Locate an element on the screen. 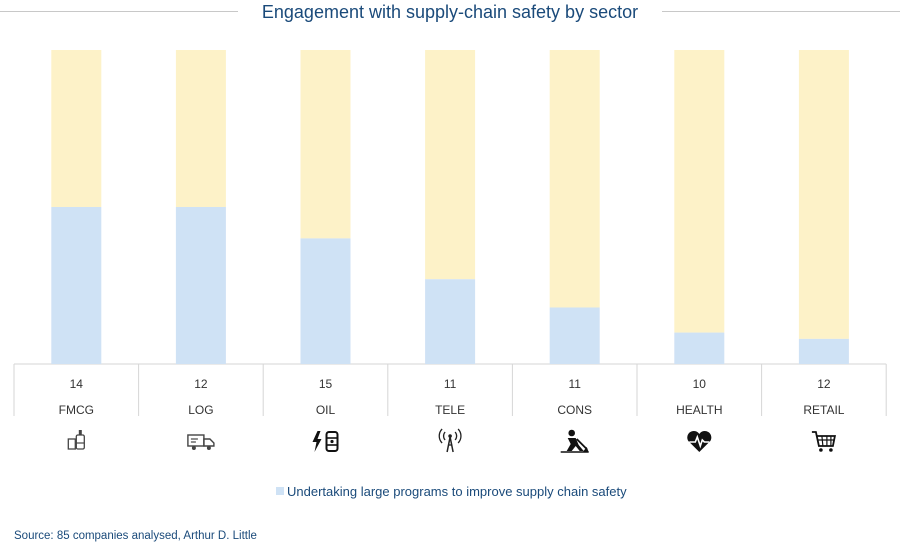 The height and width of the screenshot is (546, 900). bar-remainder-cons is located at coordinates (574, 179).